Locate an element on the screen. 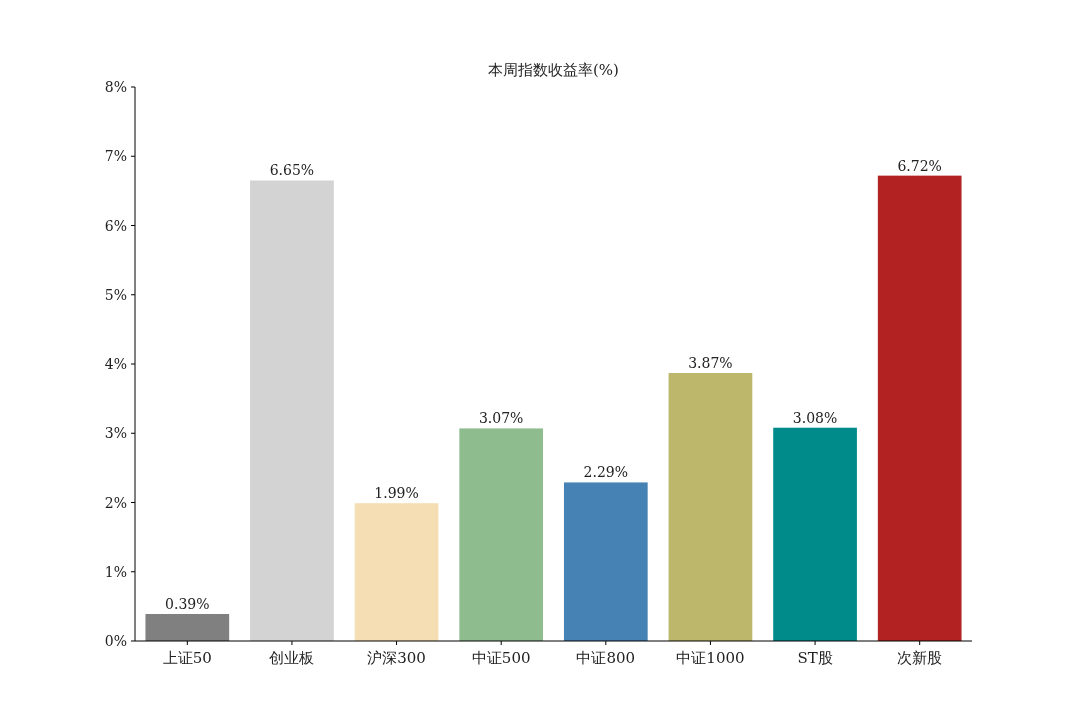 The height and width of the screenshot is (720, 1080). y-tick-label: 4% is located at coordinates (115, 364).